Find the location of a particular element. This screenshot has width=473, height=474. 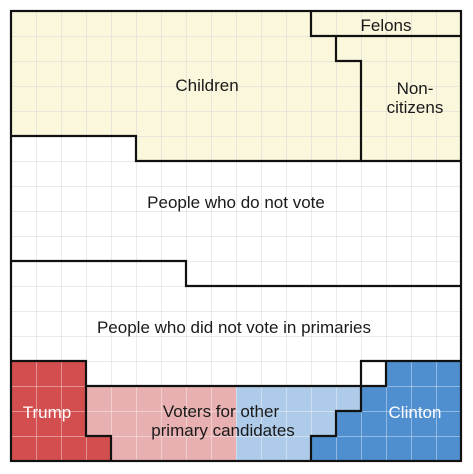

noncitizens-border is located at coordinates (348, 98).